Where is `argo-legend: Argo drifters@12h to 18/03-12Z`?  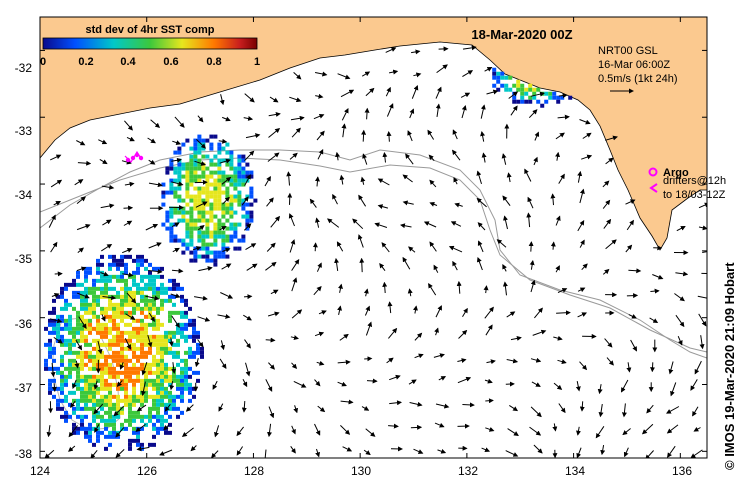
argo-legend: Argo drifters@12h to 18/03-12Z is located at coordinates (687, 184).